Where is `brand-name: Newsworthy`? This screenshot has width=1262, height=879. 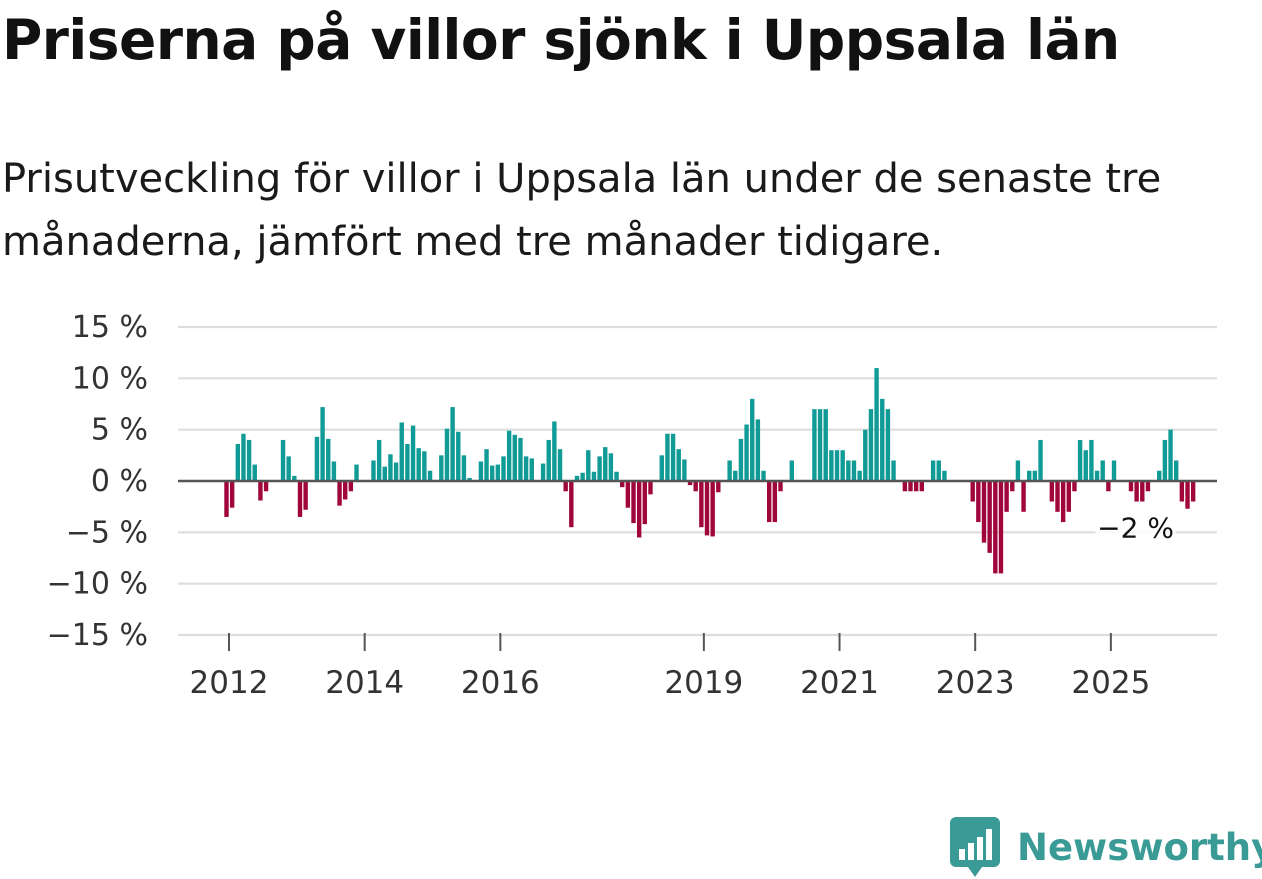
brand-name: Newsworthy is located at coordinates (1139, 847).